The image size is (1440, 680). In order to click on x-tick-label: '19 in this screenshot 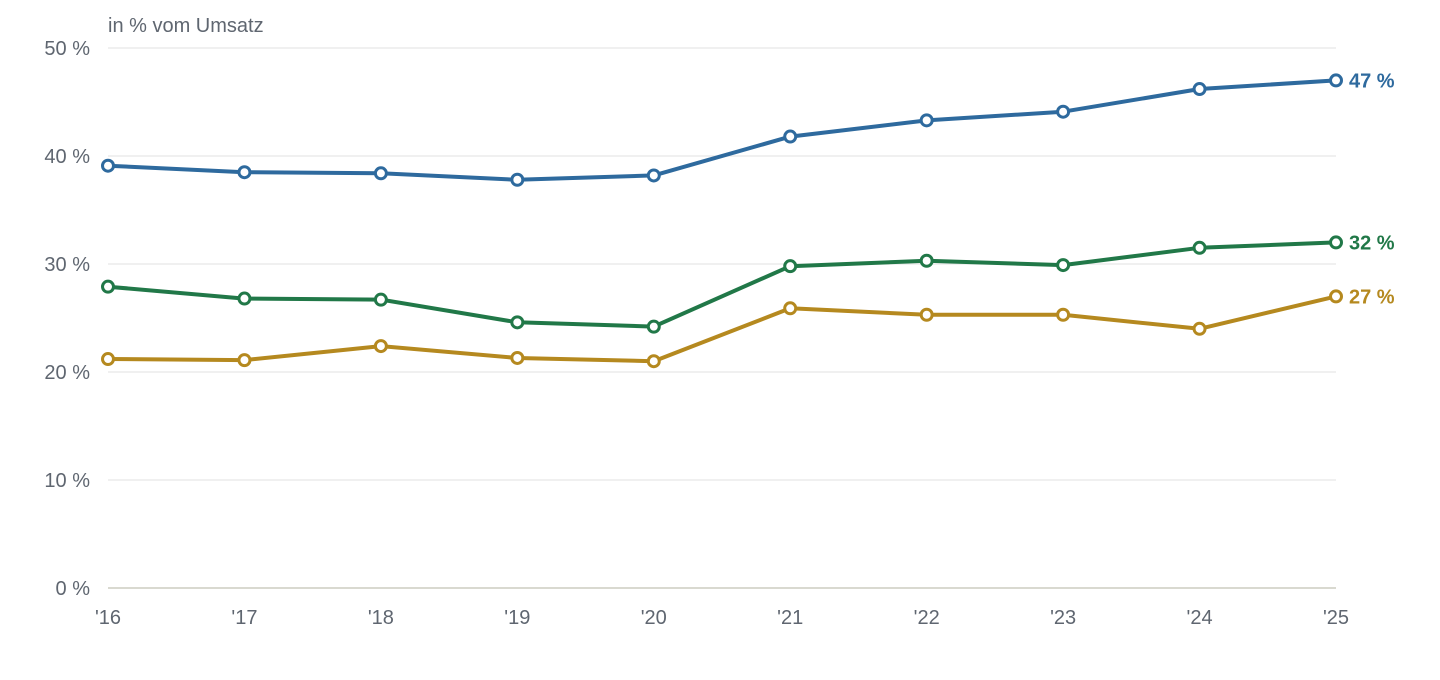, I will do `click(517, 618)`.